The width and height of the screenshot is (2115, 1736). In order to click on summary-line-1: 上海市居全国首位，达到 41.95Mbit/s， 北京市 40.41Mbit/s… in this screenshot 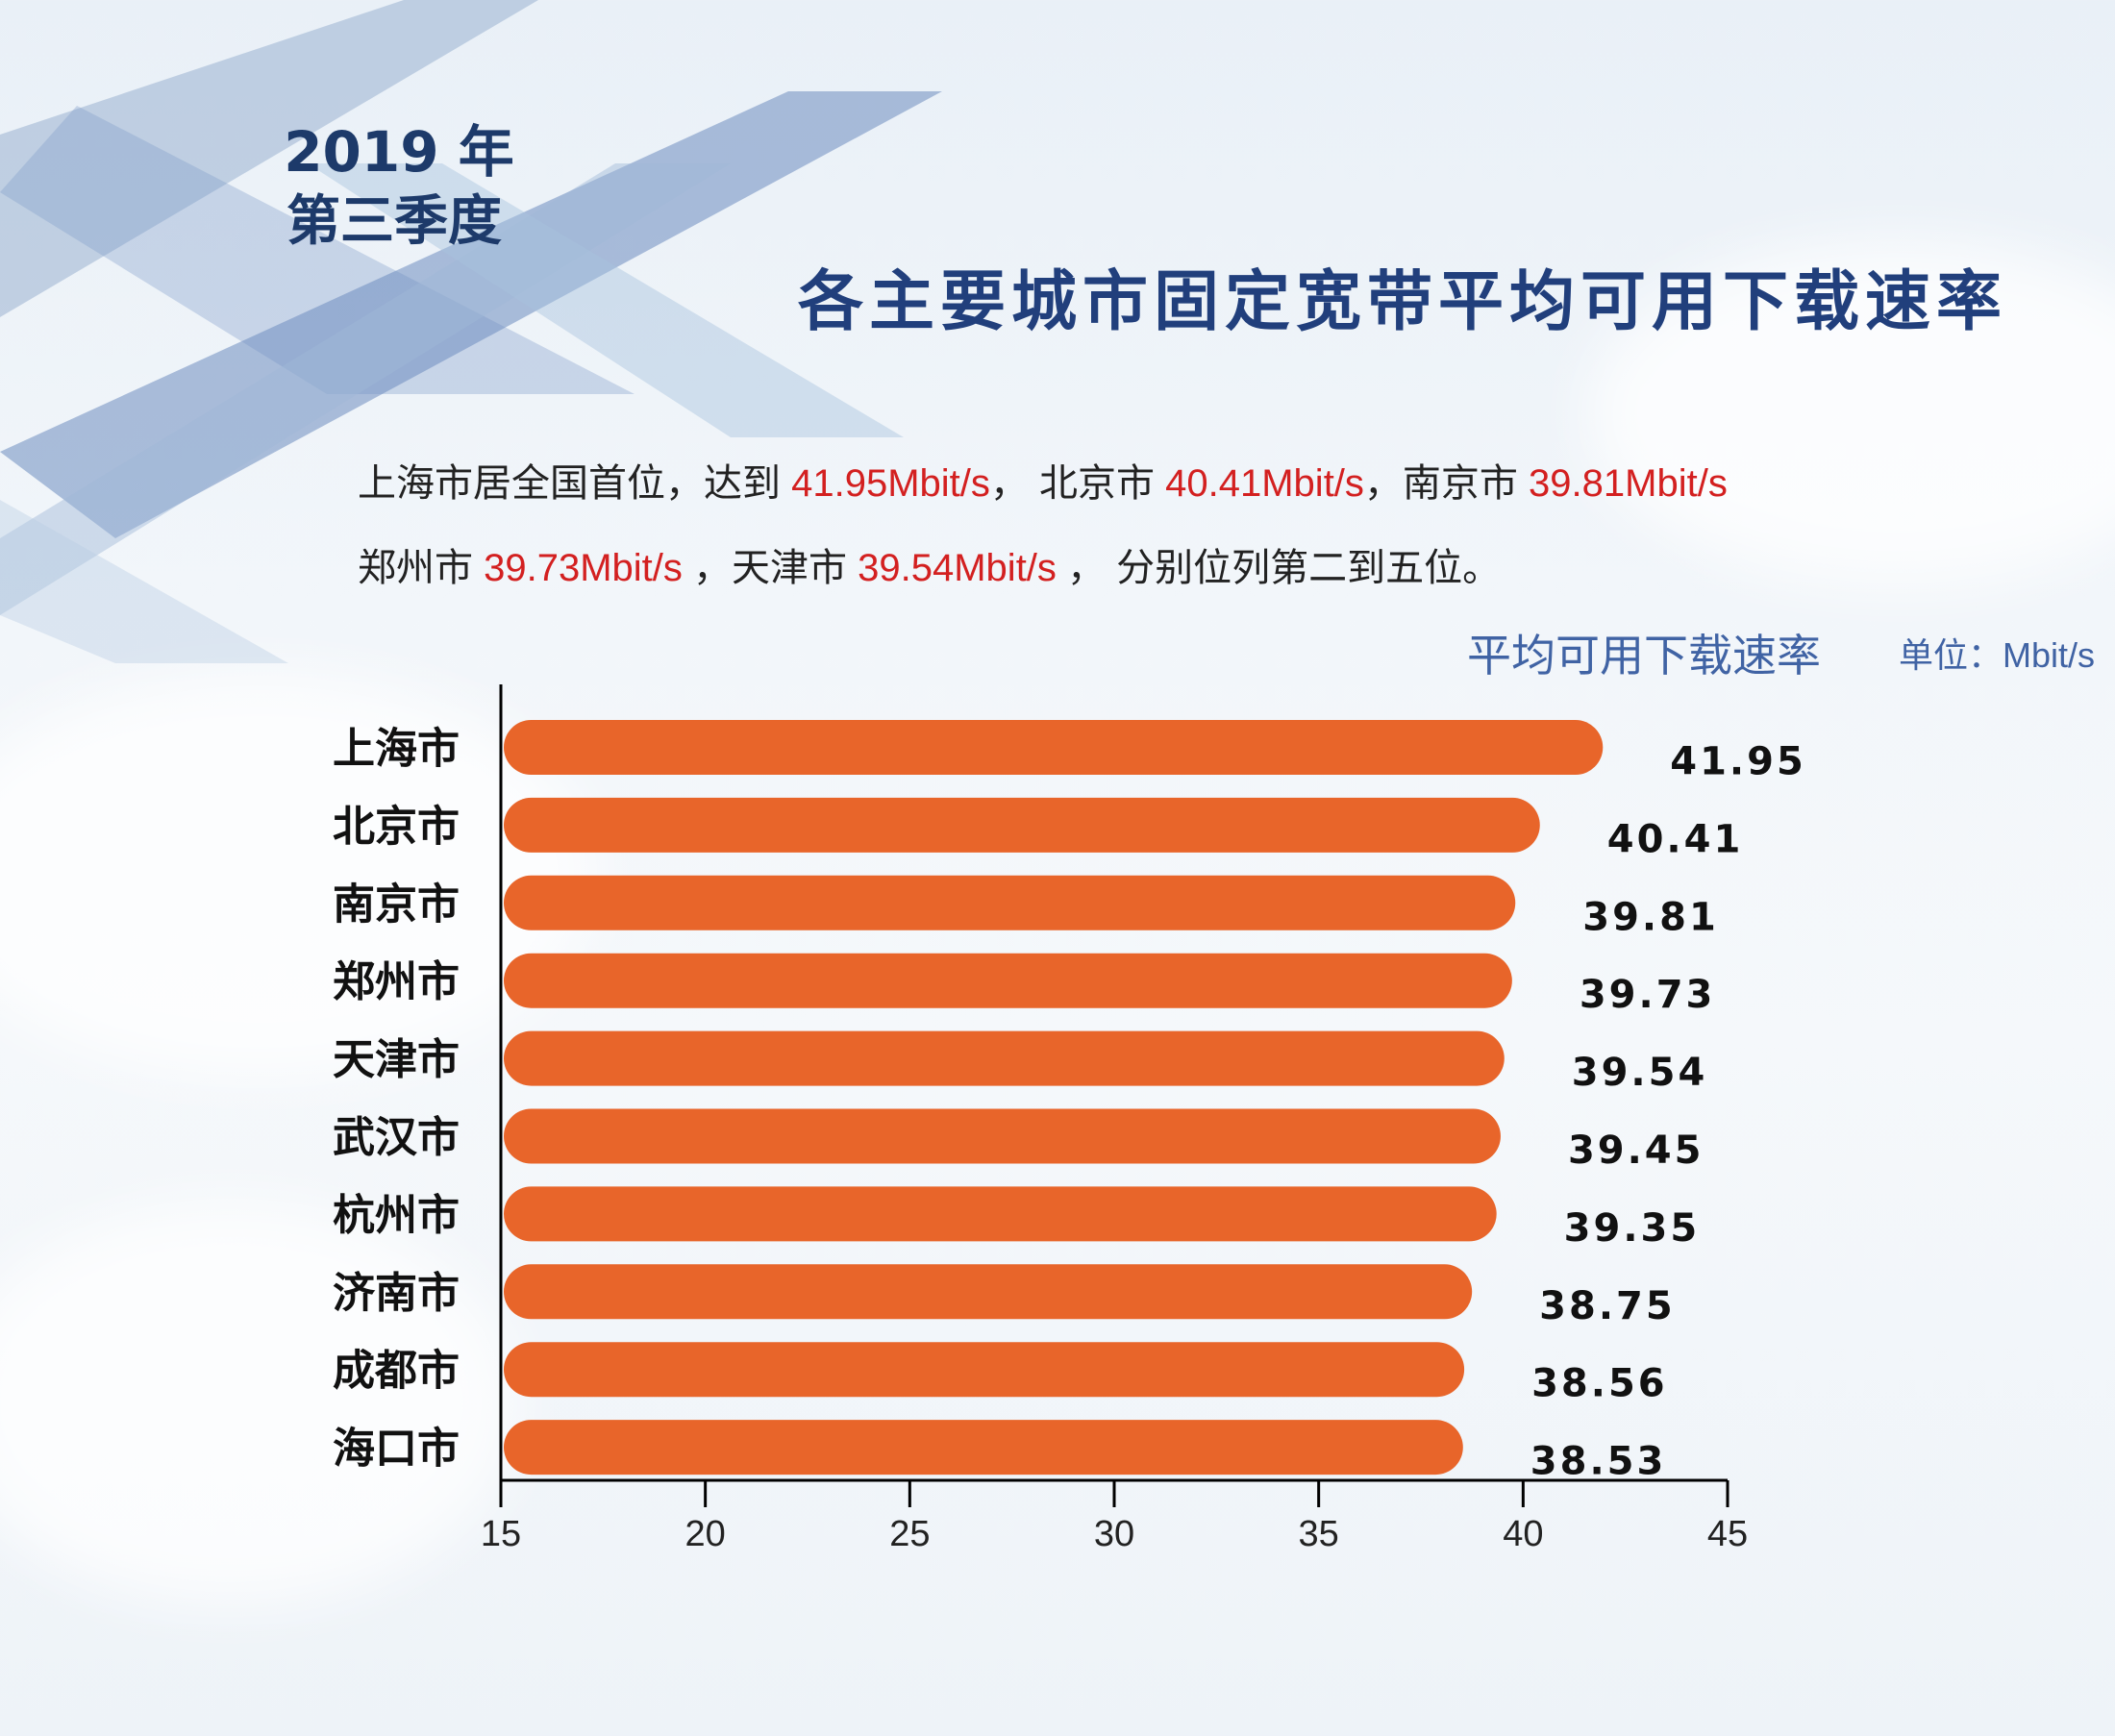, I will do `click(1043, 480)`.